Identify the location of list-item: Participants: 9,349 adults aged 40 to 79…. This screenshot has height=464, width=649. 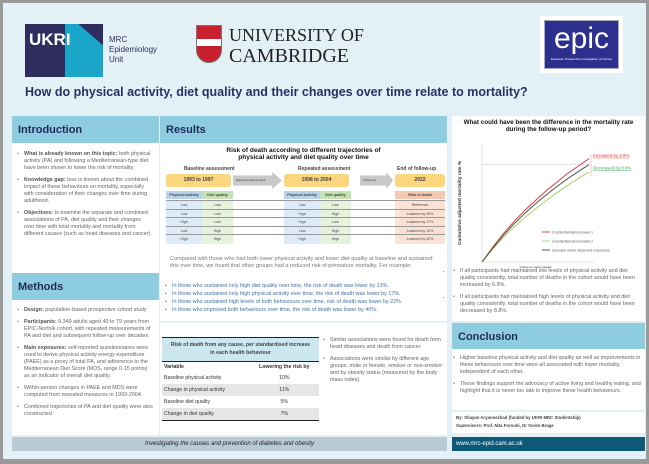
(84, 329).